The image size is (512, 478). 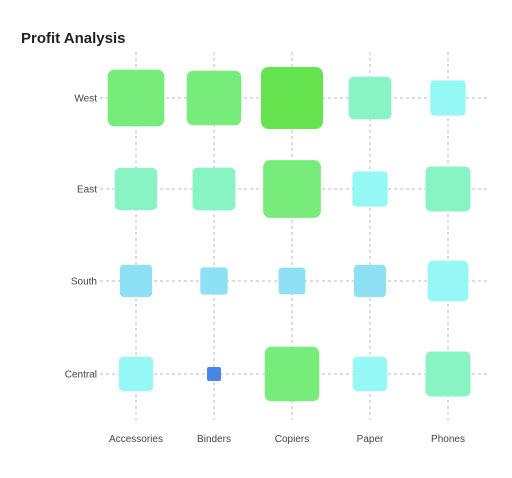 What do you see at coordinates (448, 439) in the screenshot?
I see `x-tick-phones: Phones` at bounding box center [448, 439].